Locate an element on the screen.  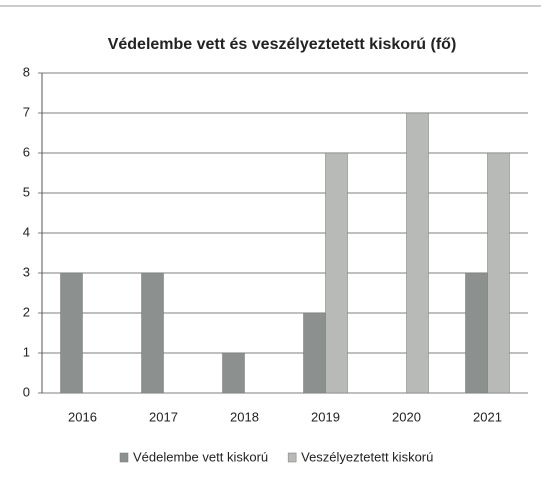
y-tick-label: 5 is located at coordinates (26, 191).